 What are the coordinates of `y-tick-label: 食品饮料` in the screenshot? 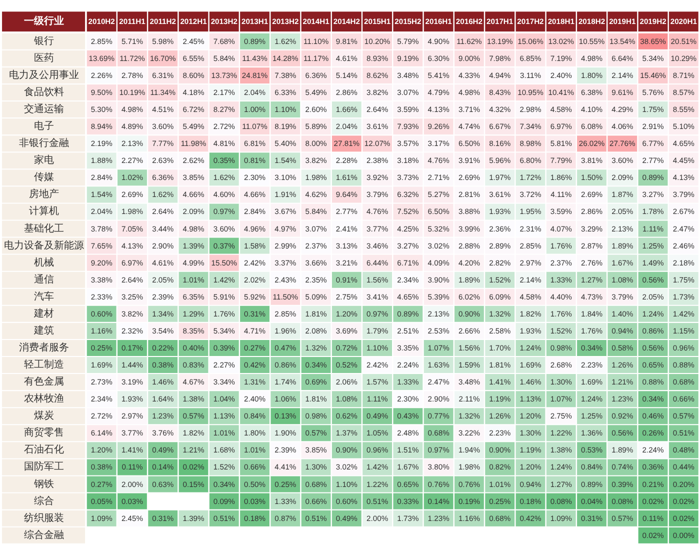 It's located at (44, 92).